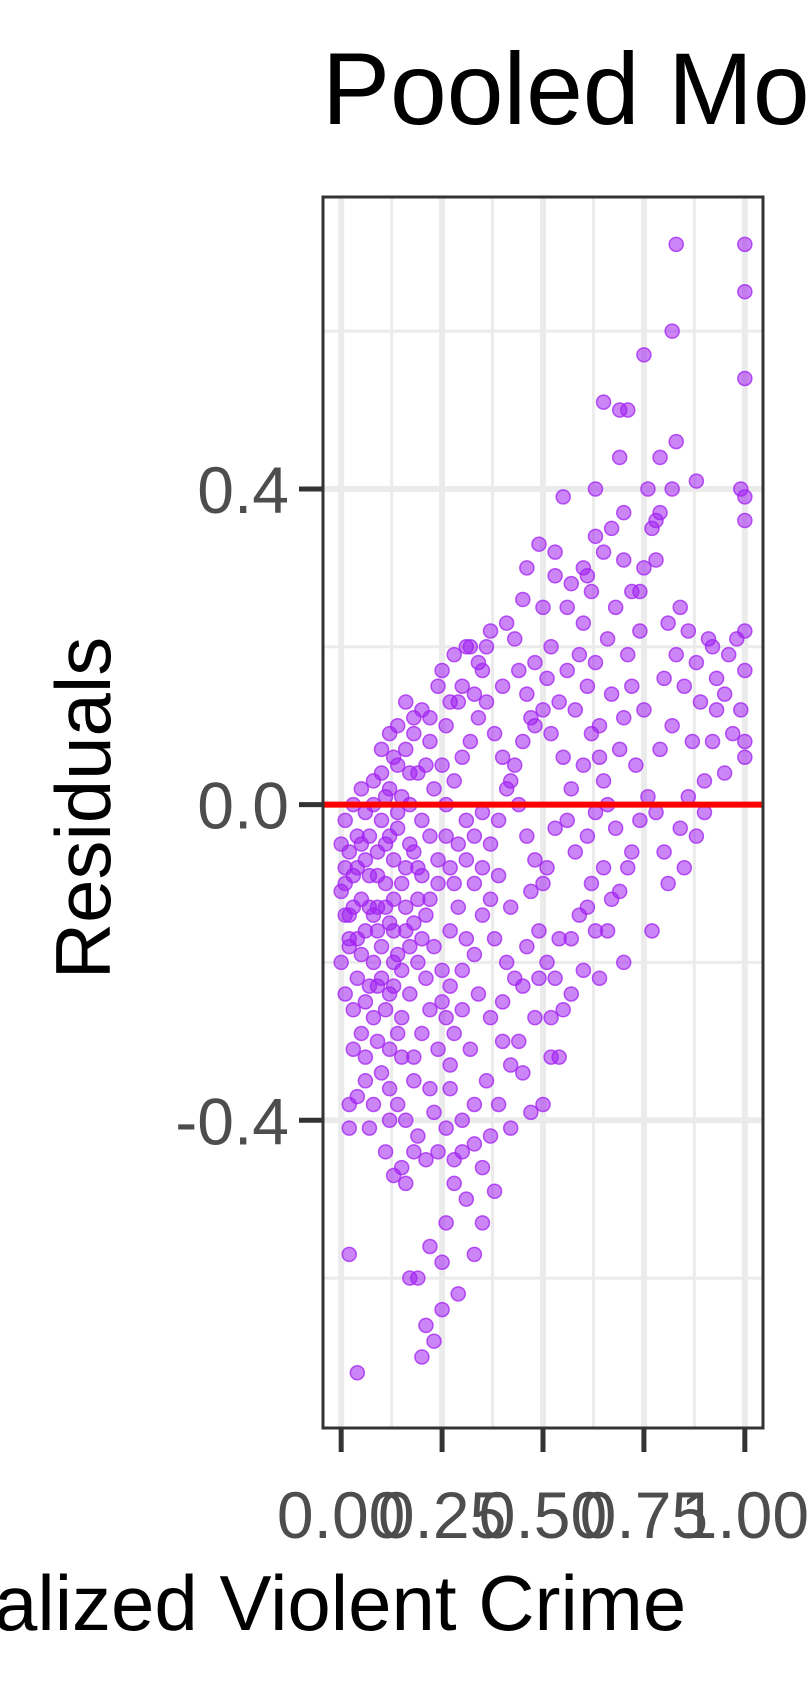  I want to click on chart-title: Pooled Mo, so click(566, 89).